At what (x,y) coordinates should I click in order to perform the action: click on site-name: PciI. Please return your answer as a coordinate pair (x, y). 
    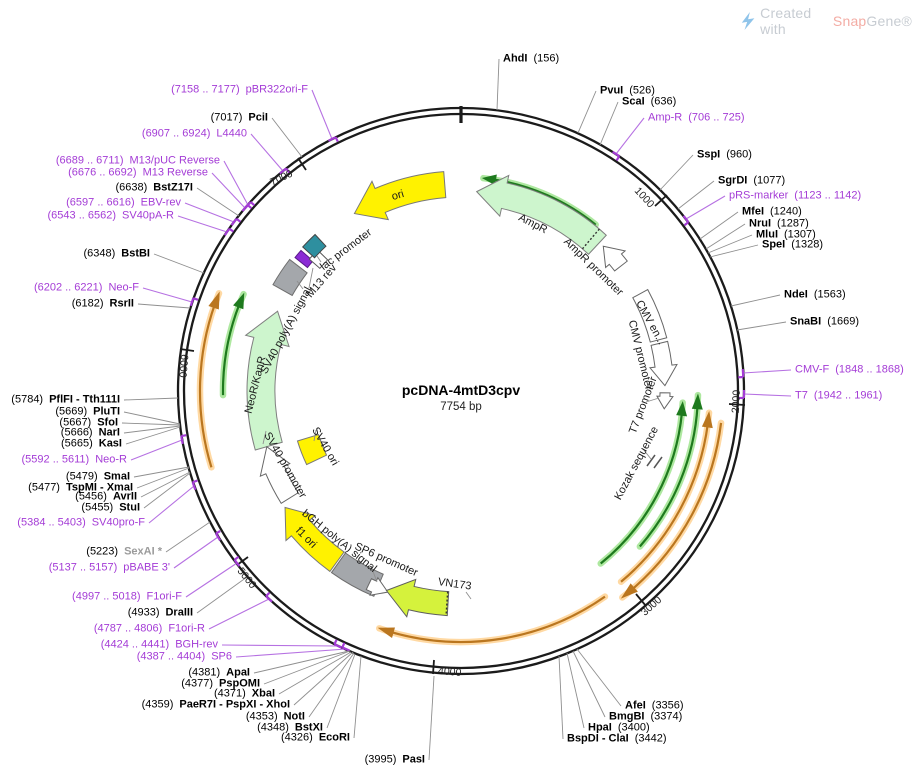
    Looking at the image, I should click on (258, 117).